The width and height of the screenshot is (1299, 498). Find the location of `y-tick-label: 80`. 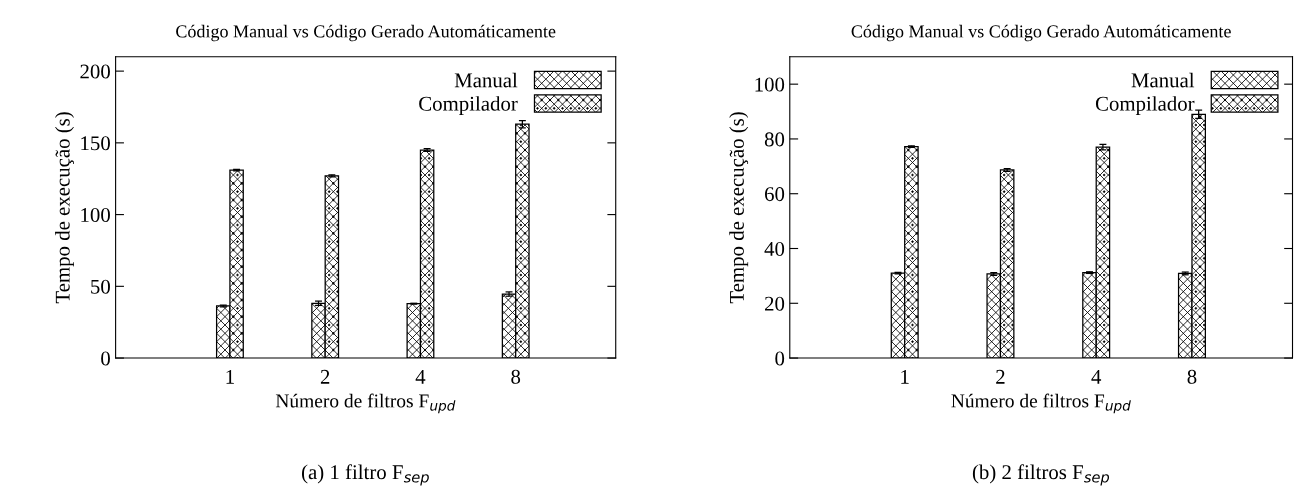

y-tick-label: 80 is located at coordinates (774, 139).